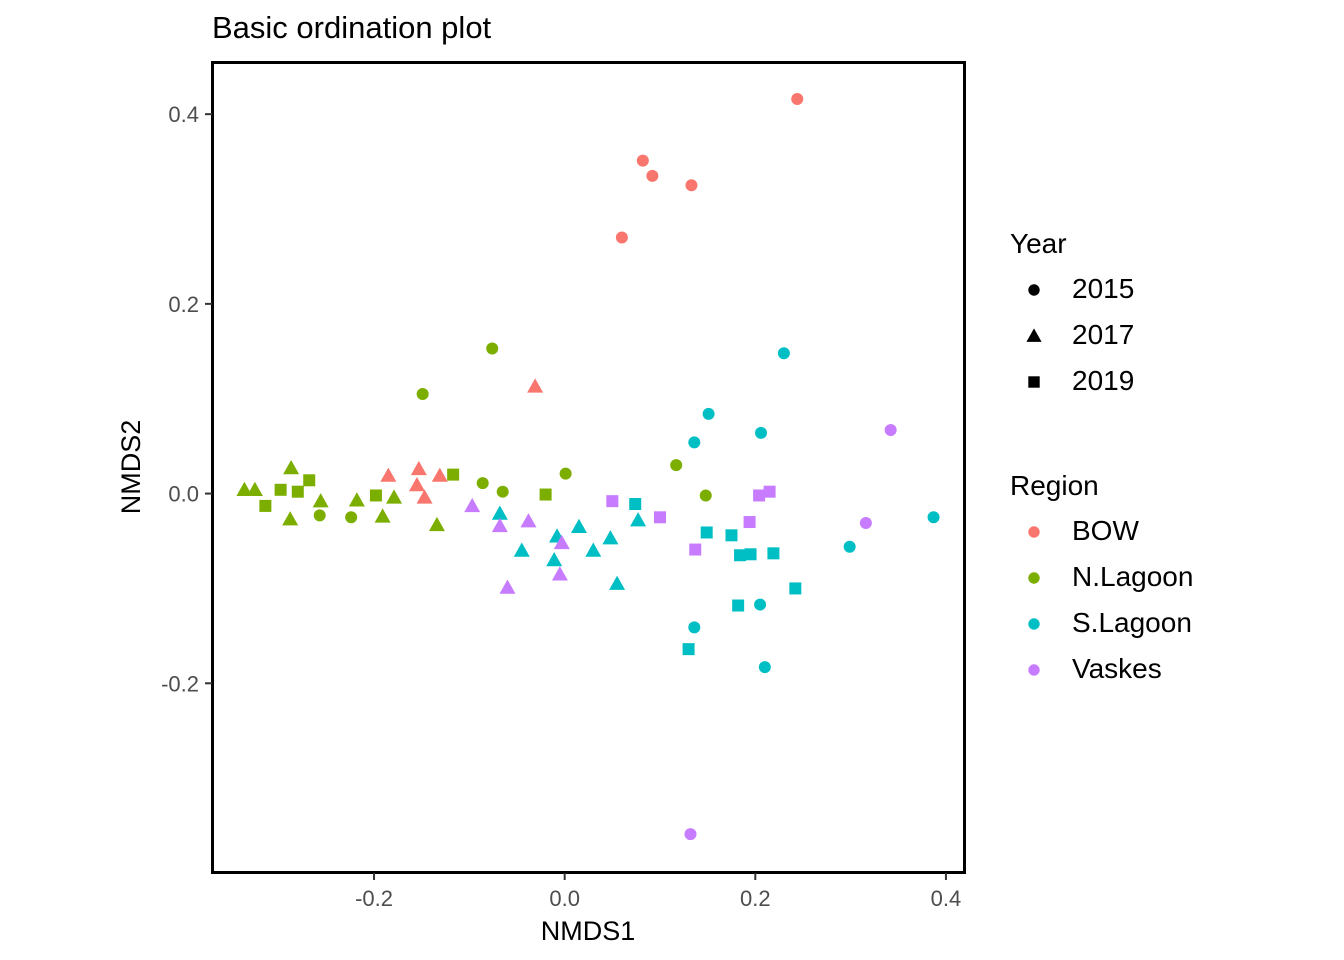 This screenshot has width=1344, height=960. I want to click on y-tick-label: 0.0, so click(183, 494).